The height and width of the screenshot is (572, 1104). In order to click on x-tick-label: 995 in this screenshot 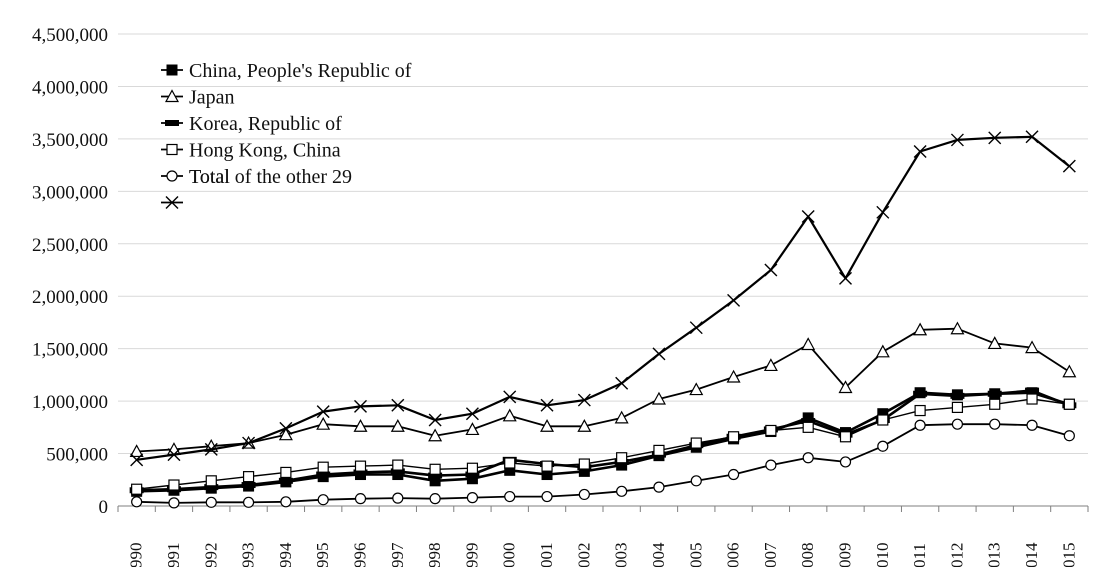, I will do `click(322, 555)`.